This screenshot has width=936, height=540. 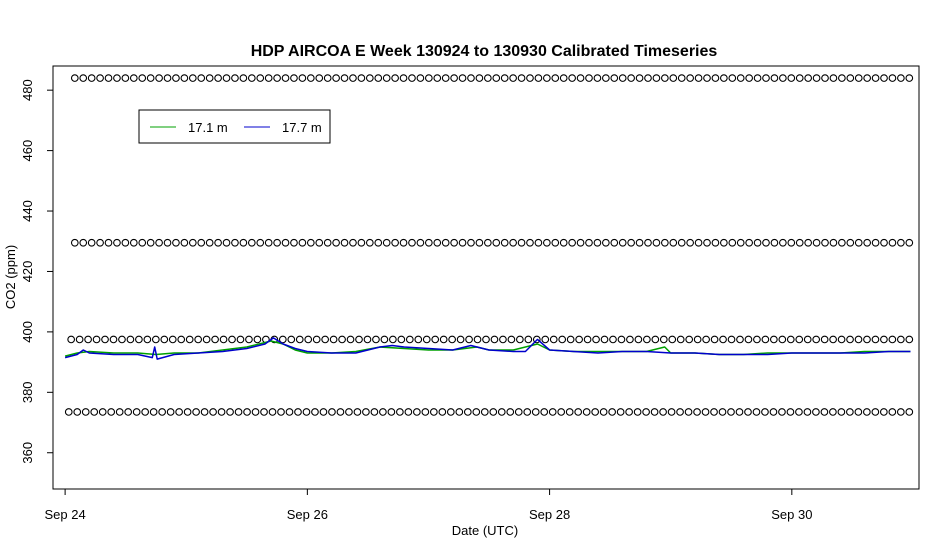 What do you see at coordinates (791, 514) in the screenshot?
I see `x-tick-label: Sep 30` at bounding box center [791, 514].